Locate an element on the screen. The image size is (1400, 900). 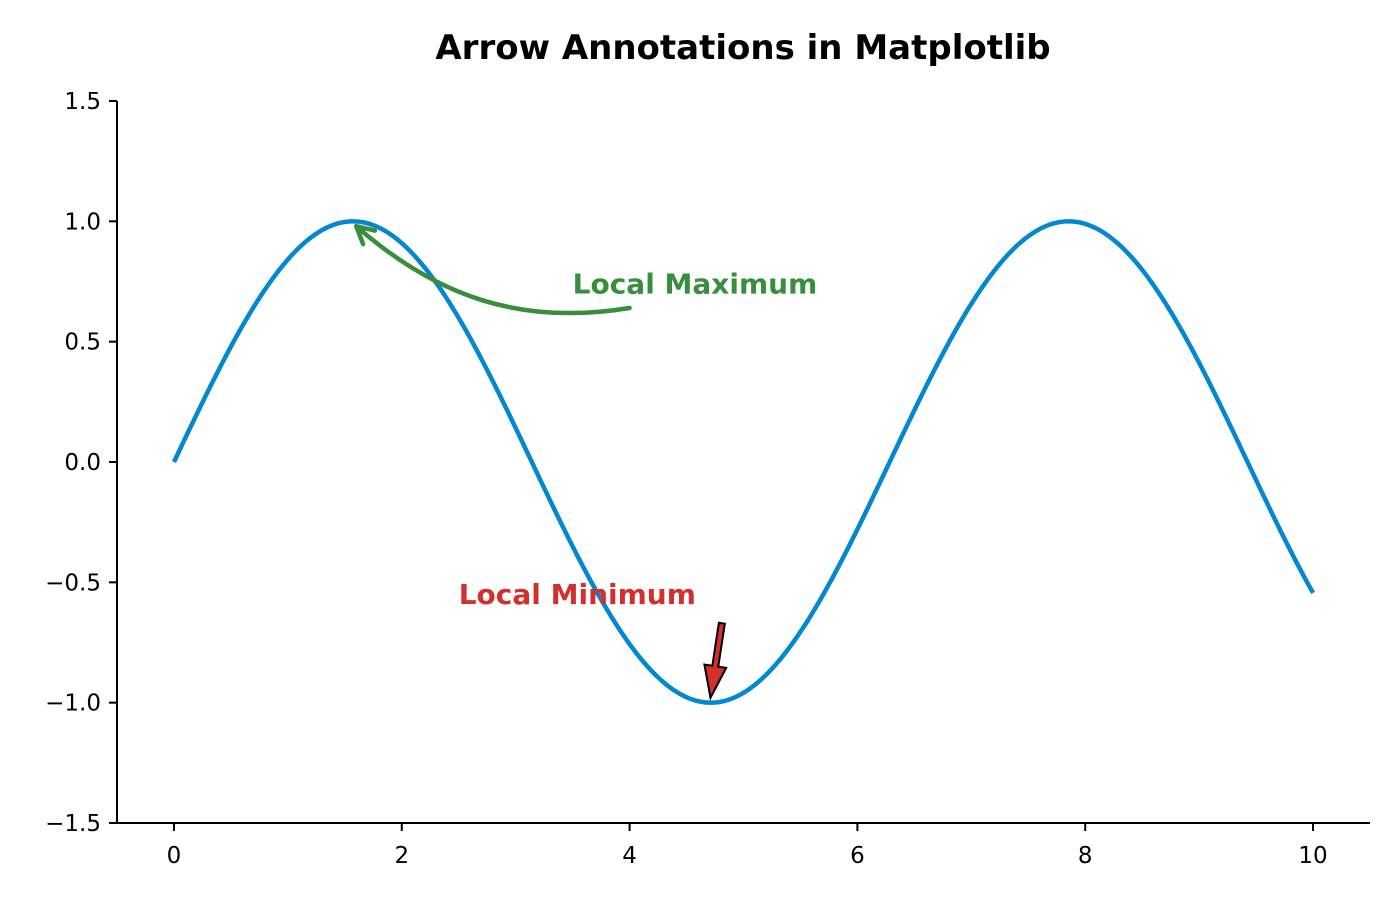
x-tick-label: 8 is located at coordinates (1085, 856).